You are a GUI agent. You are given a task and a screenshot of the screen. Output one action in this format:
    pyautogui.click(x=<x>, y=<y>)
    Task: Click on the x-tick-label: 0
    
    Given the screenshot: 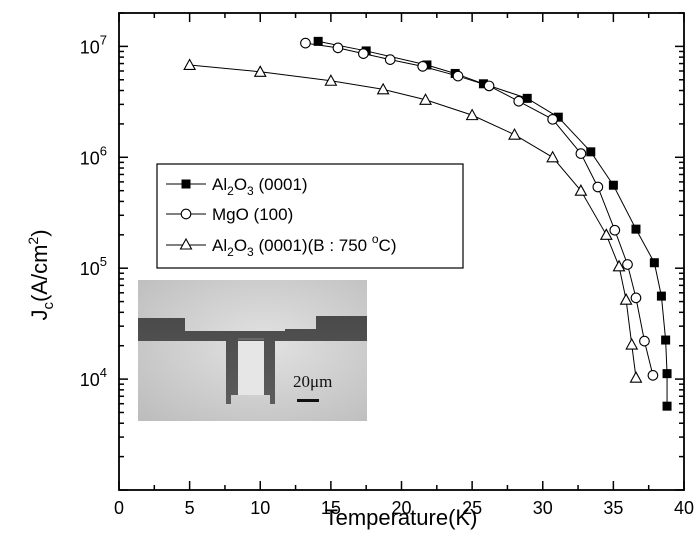 What is the action you would take?
    pyautogui.click(x=119, y=508)
    